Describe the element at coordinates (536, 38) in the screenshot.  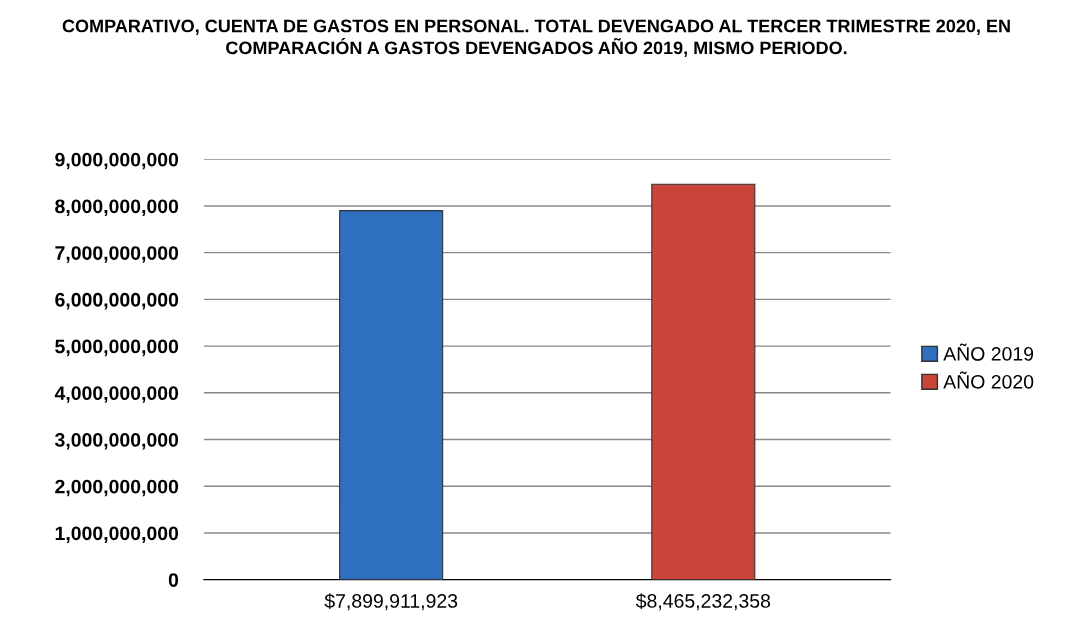
I see `chart-title: COMPARATIVO, CUENTA DE GASTOS EN PERSONAL. TOTAL DEVENGADO AL TERCER TRIMESTRE 2020, EN COMPARACIÓN A GASTOS DEVENGADOS AÑO 2019, MISMO PERIODO.` at that location.